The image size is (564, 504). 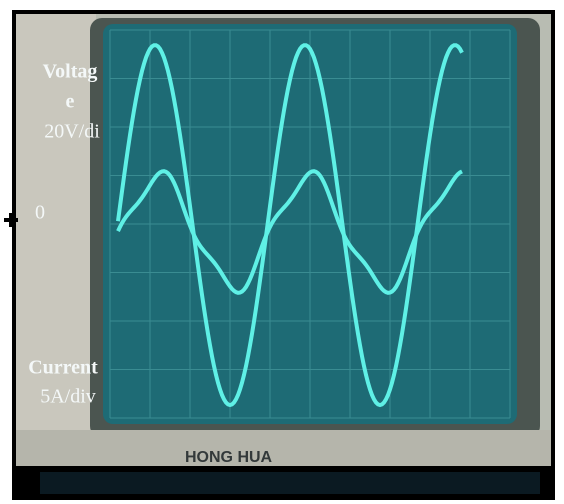 I want to click on voltage-label: Voltag, so click(x=70, y=72).